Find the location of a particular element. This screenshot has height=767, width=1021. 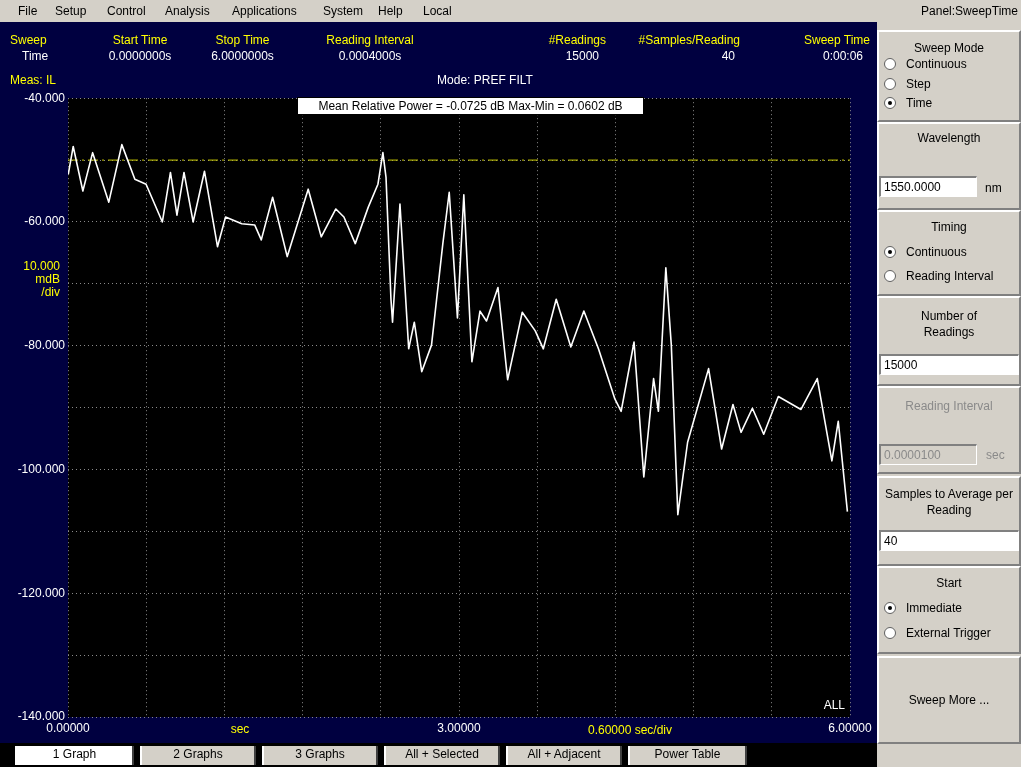

text: Timing is located at coordinates (949, 227).